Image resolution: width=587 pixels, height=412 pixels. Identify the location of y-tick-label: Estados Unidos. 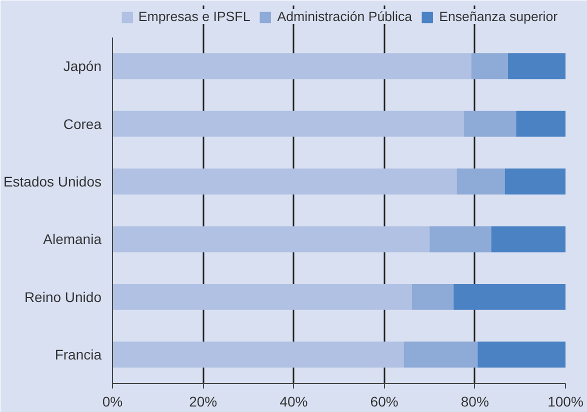
(52, 182).